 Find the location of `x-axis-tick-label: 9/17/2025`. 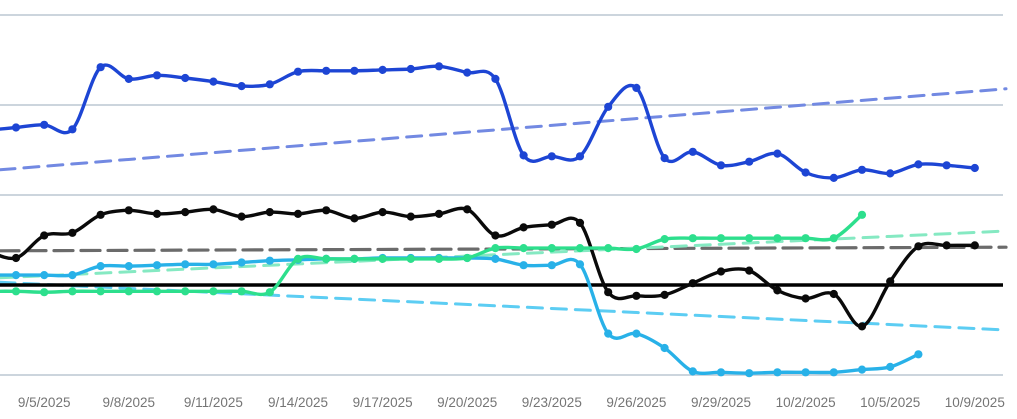

x-axis-tick-label: 9/17/2025 is located at coordinates (383, 402).